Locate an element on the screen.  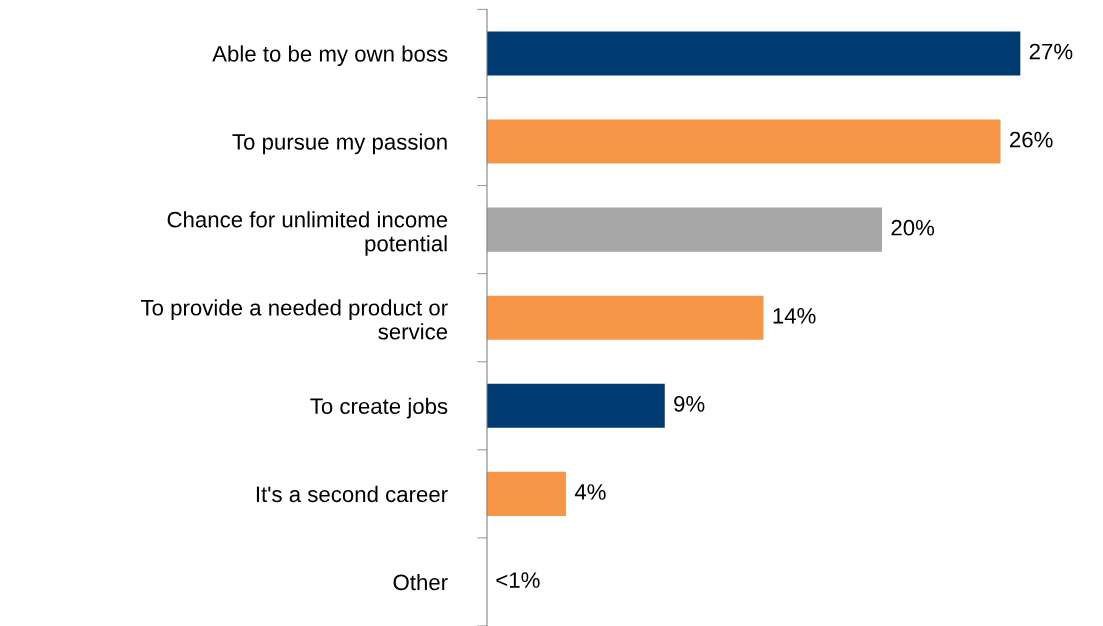
y-tick-label: To provide a needed product or service is located at coordinates (294, 319).